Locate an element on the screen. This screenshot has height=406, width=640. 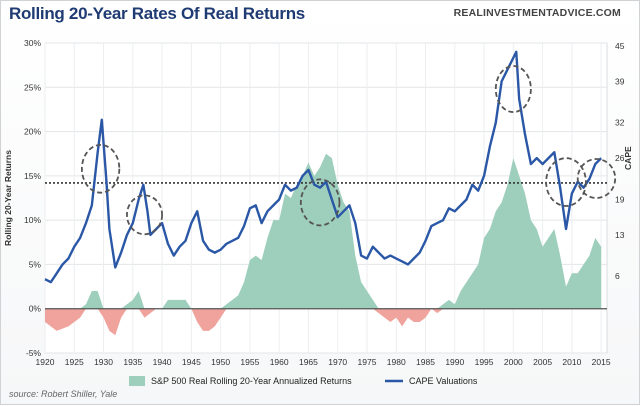
x-tick-label: 1935 is located at coordinates (132, 362).